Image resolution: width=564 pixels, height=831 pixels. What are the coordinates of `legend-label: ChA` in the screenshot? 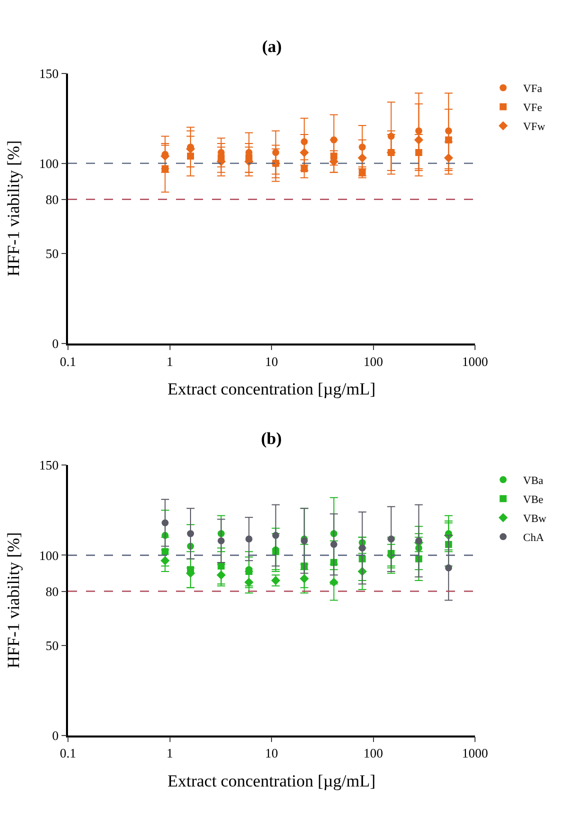 It's located at (533, 538).